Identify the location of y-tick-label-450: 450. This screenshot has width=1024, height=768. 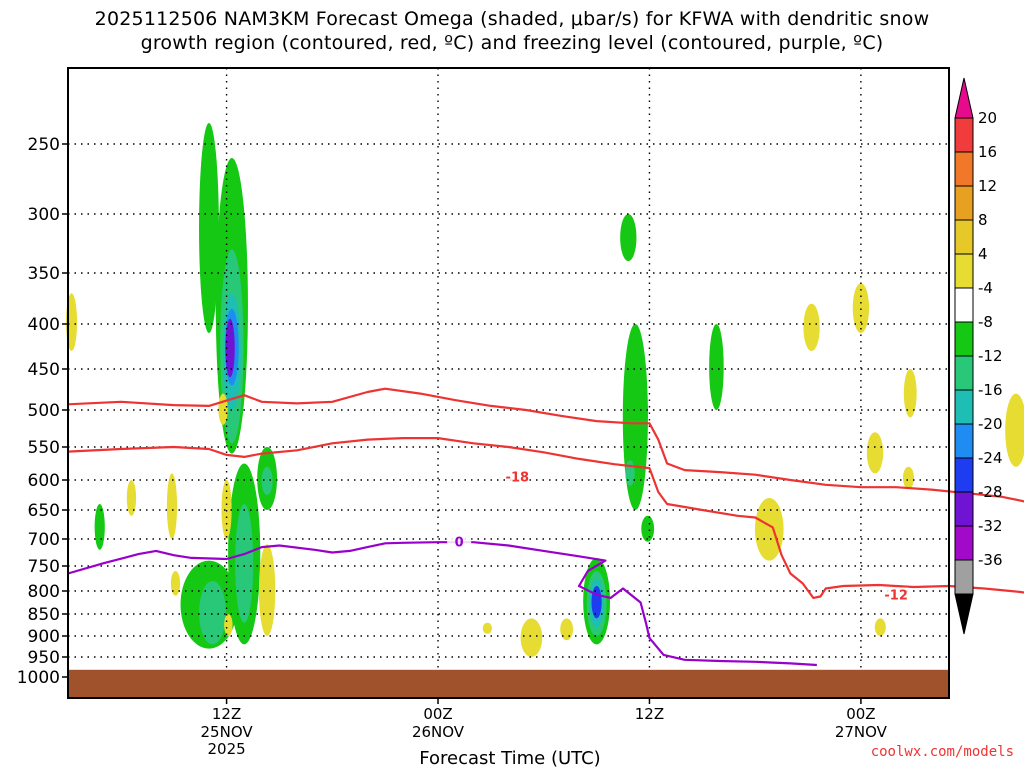
(44, 370).